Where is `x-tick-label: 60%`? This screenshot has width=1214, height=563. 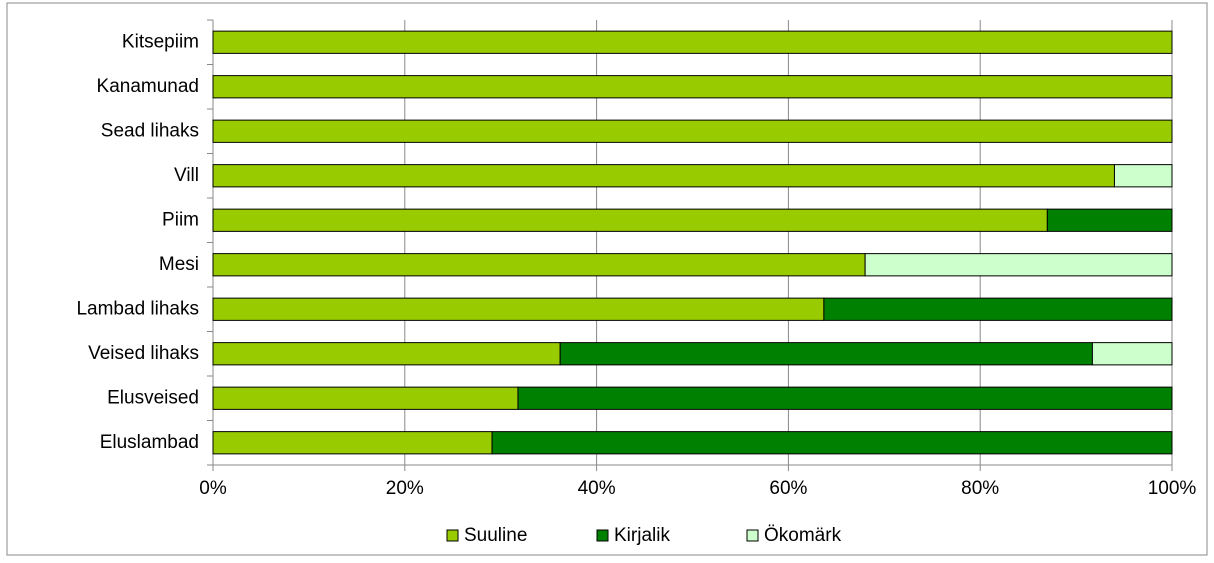 x-tick-label: 60% is located at coordinates (788, 488).